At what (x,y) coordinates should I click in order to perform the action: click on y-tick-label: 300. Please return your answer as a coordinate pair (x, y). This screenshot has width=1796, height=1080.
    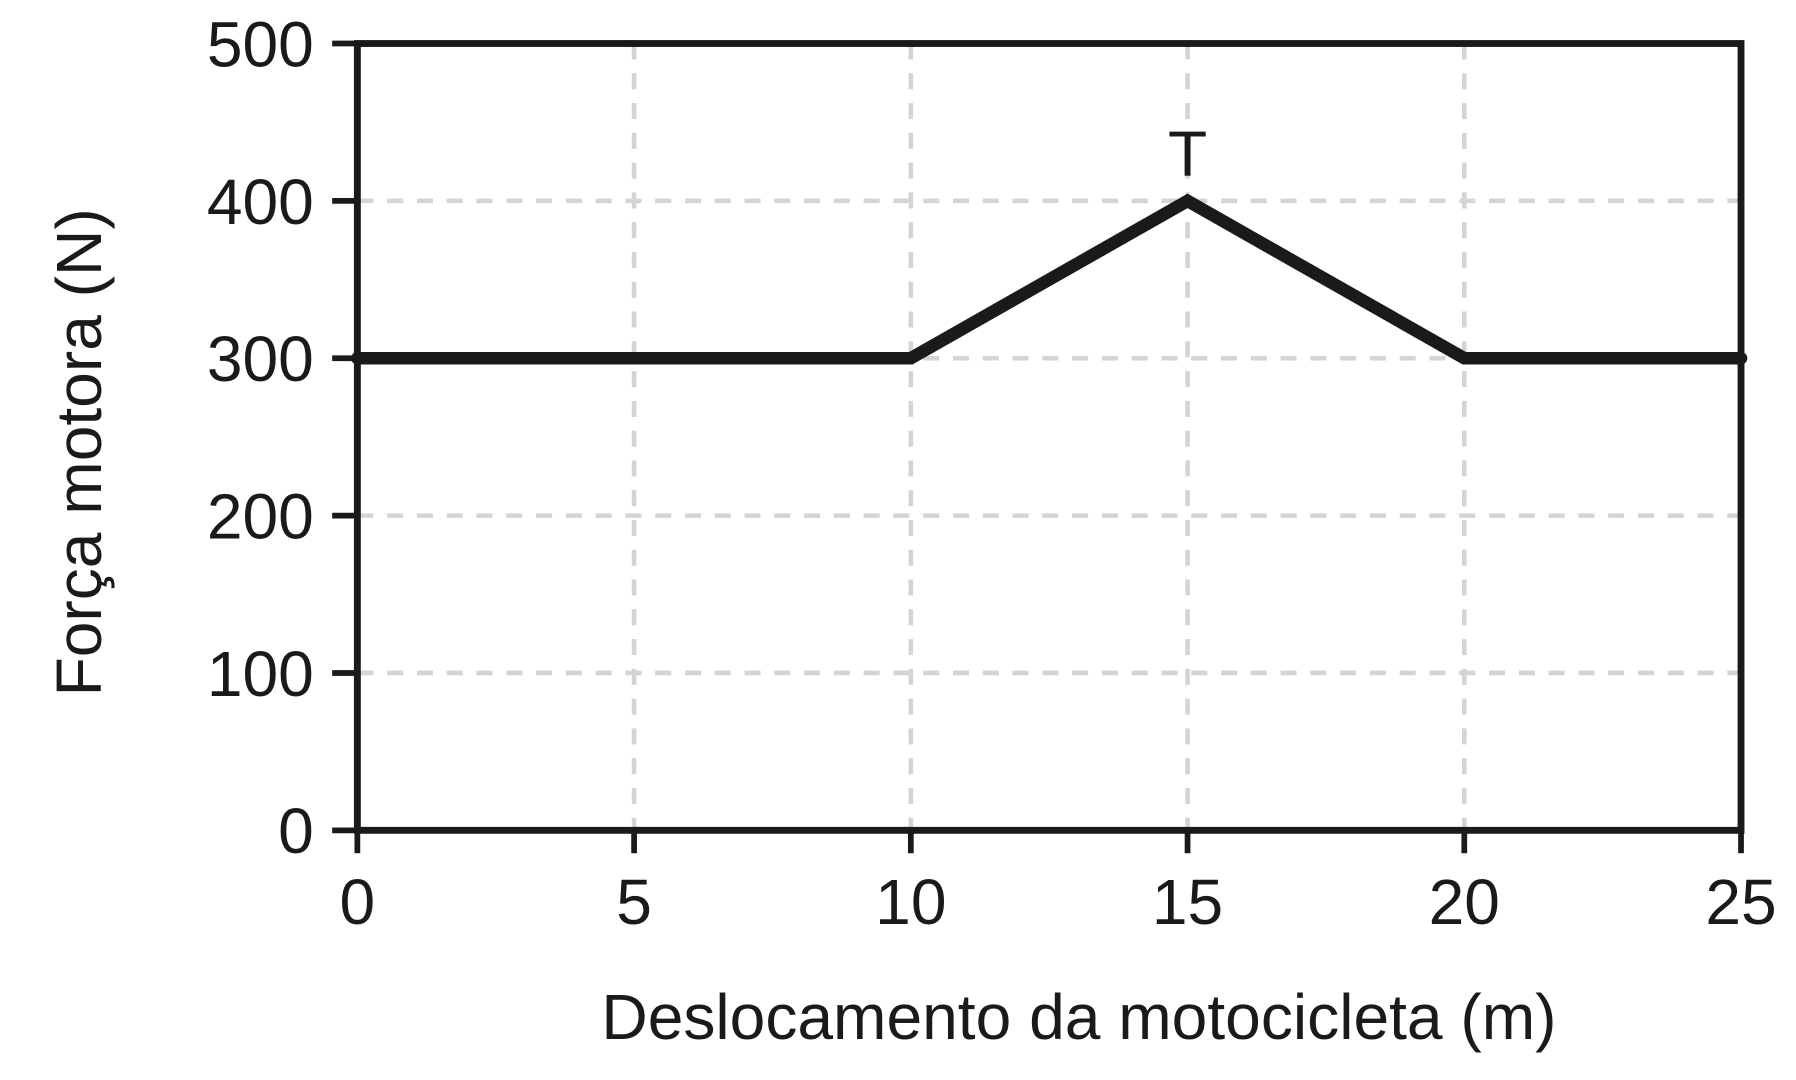
    Looking at the image, I should click on (260, 359).